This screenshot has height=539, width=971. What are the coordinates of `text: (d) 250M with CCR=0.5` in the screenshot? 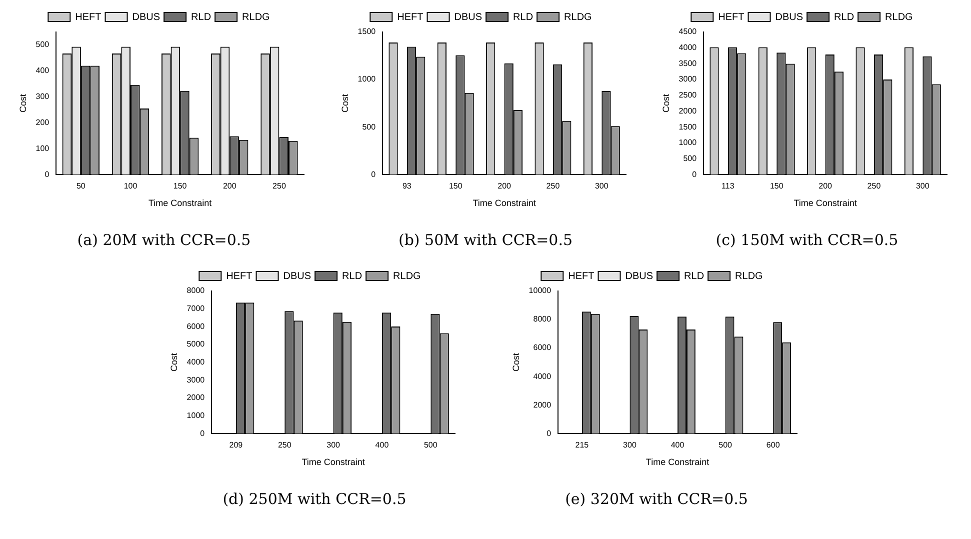 It's located at (314, 499).